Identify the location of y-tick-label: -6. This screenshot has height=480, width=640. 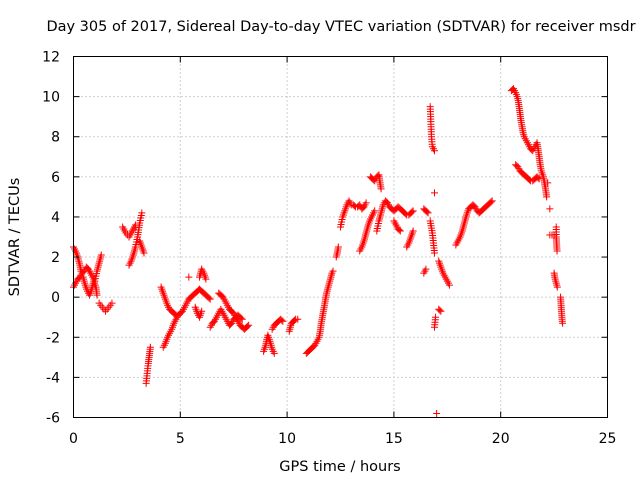
(53, 419).